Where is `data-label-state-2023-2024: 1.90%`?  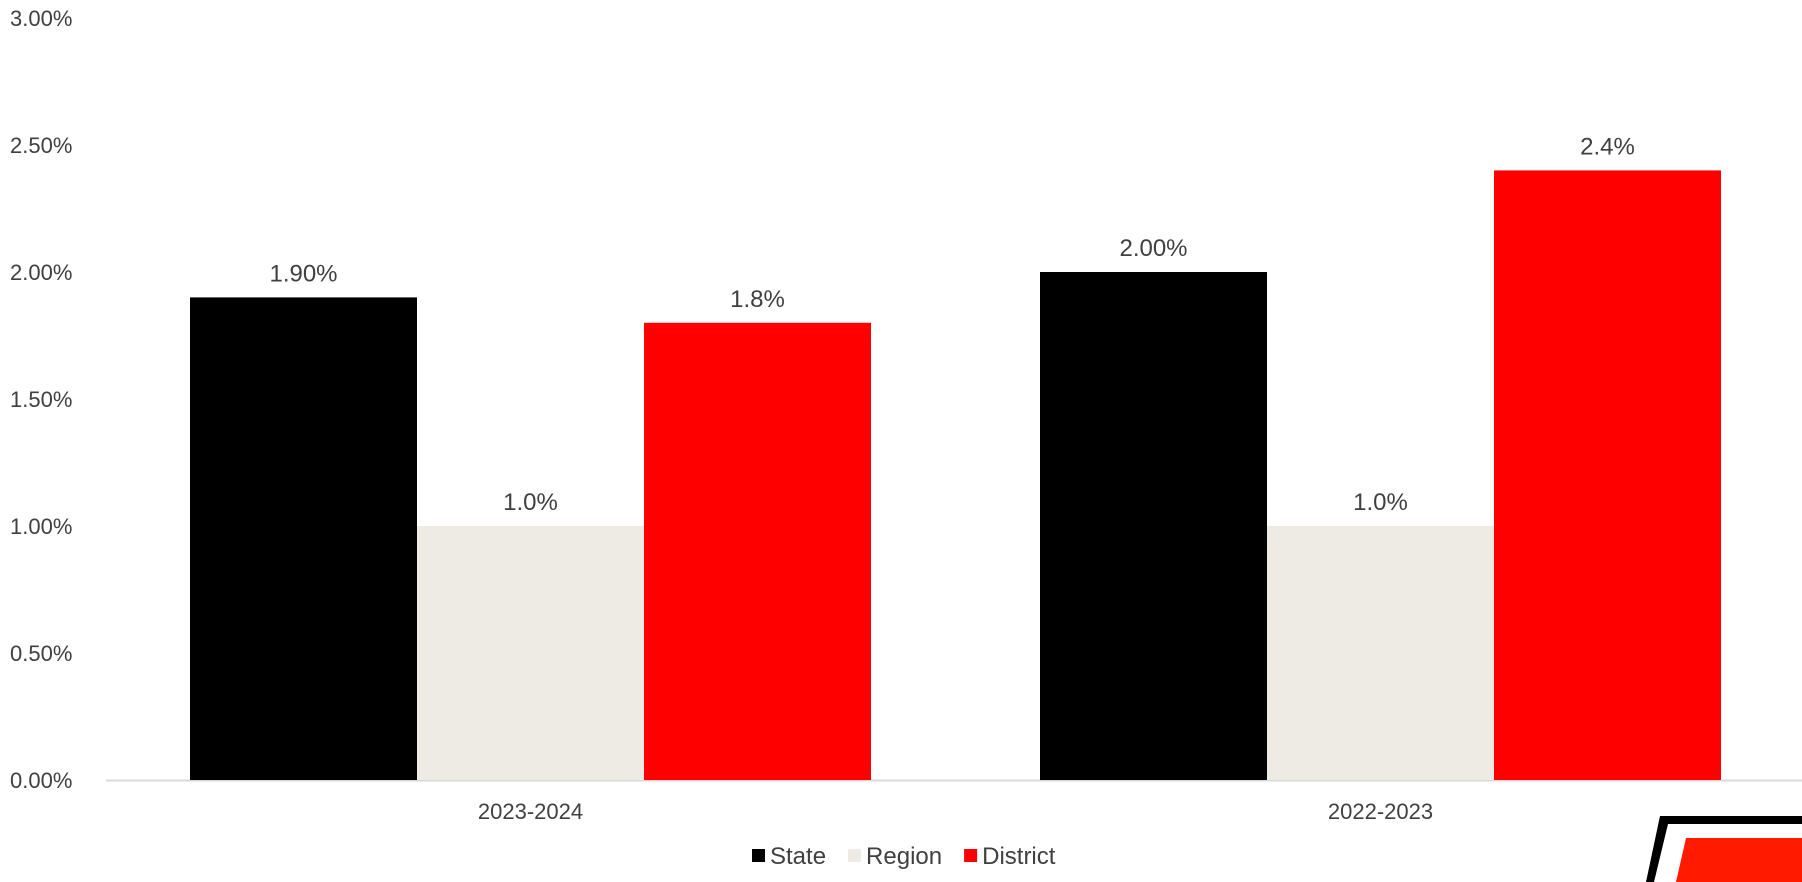
data-label-state-2023-2024: 1.90% is located at coordinates (303, 273).